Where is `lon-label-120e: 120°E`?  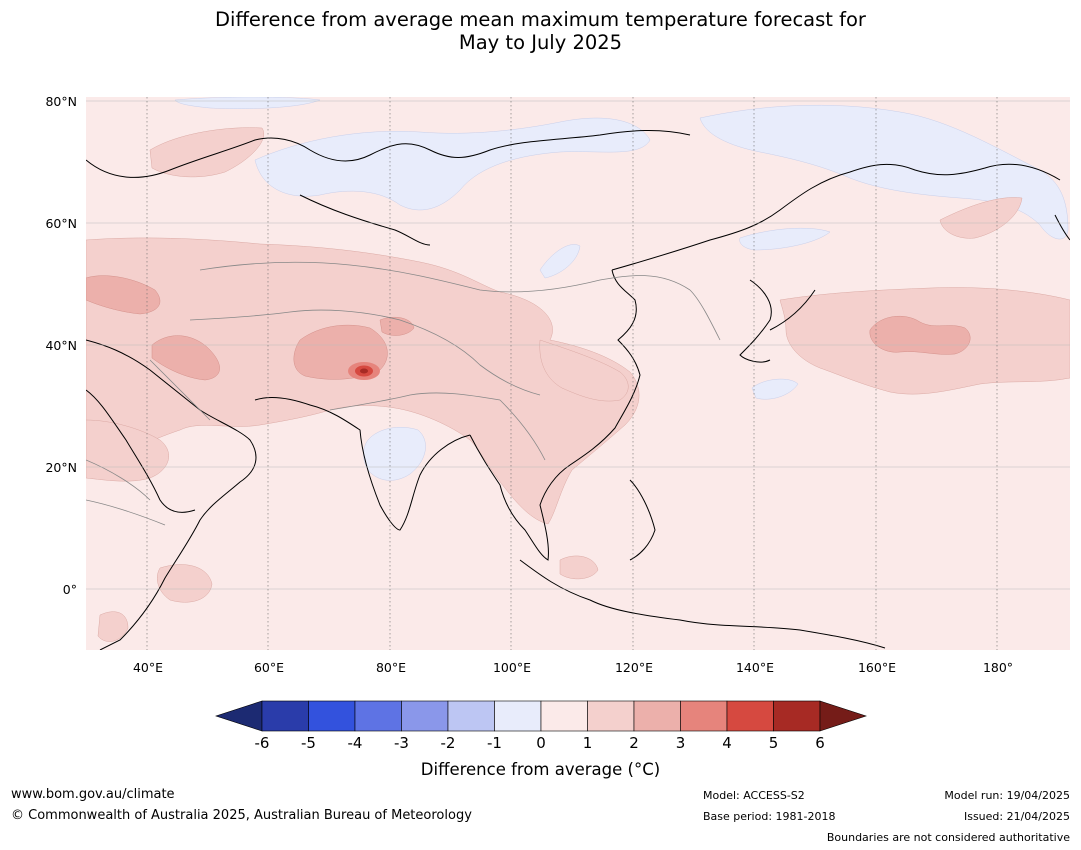
lon-label-120e: 120°E is located at coordinates (634, 667).